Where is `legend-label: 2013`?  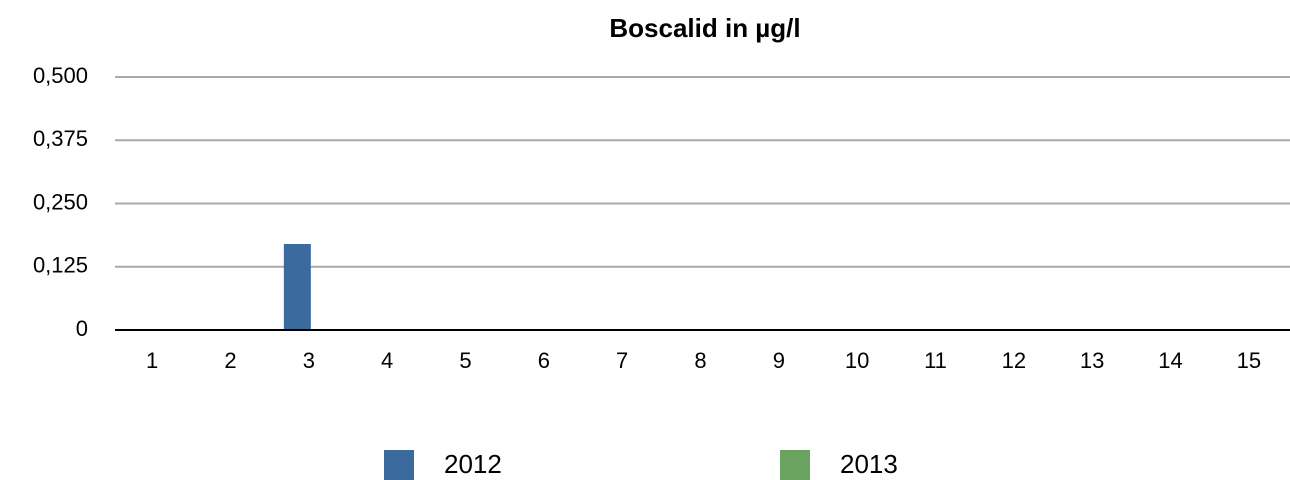 legend-label: 2013 is located at coordinates (869, 464).